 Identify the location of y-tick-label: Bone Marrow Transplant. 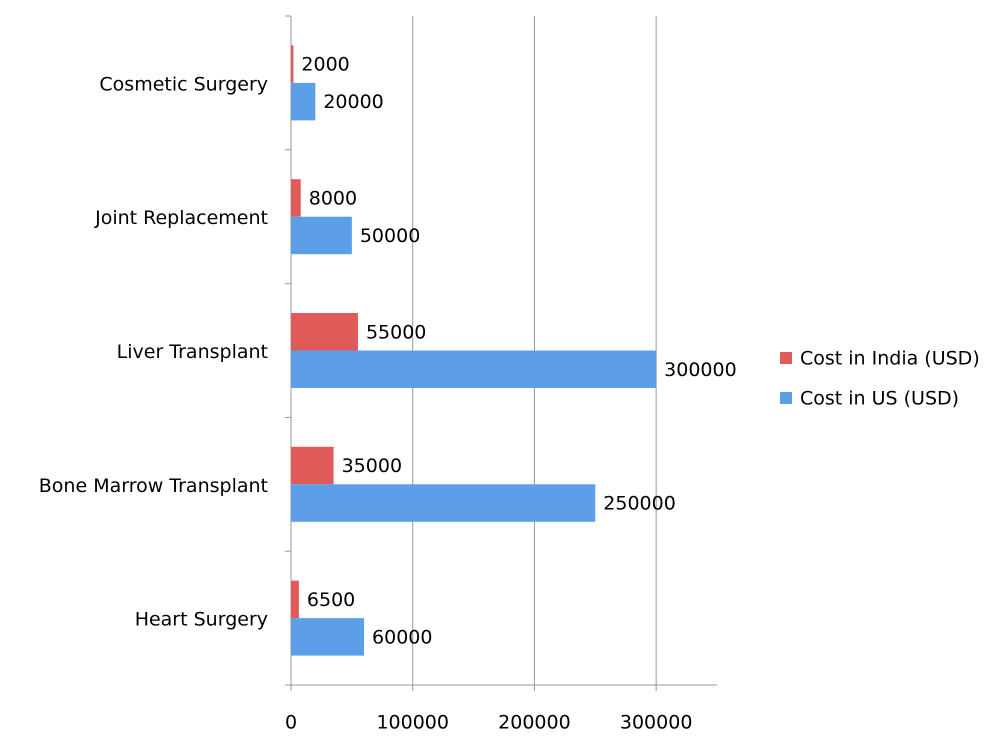
(153, 486).